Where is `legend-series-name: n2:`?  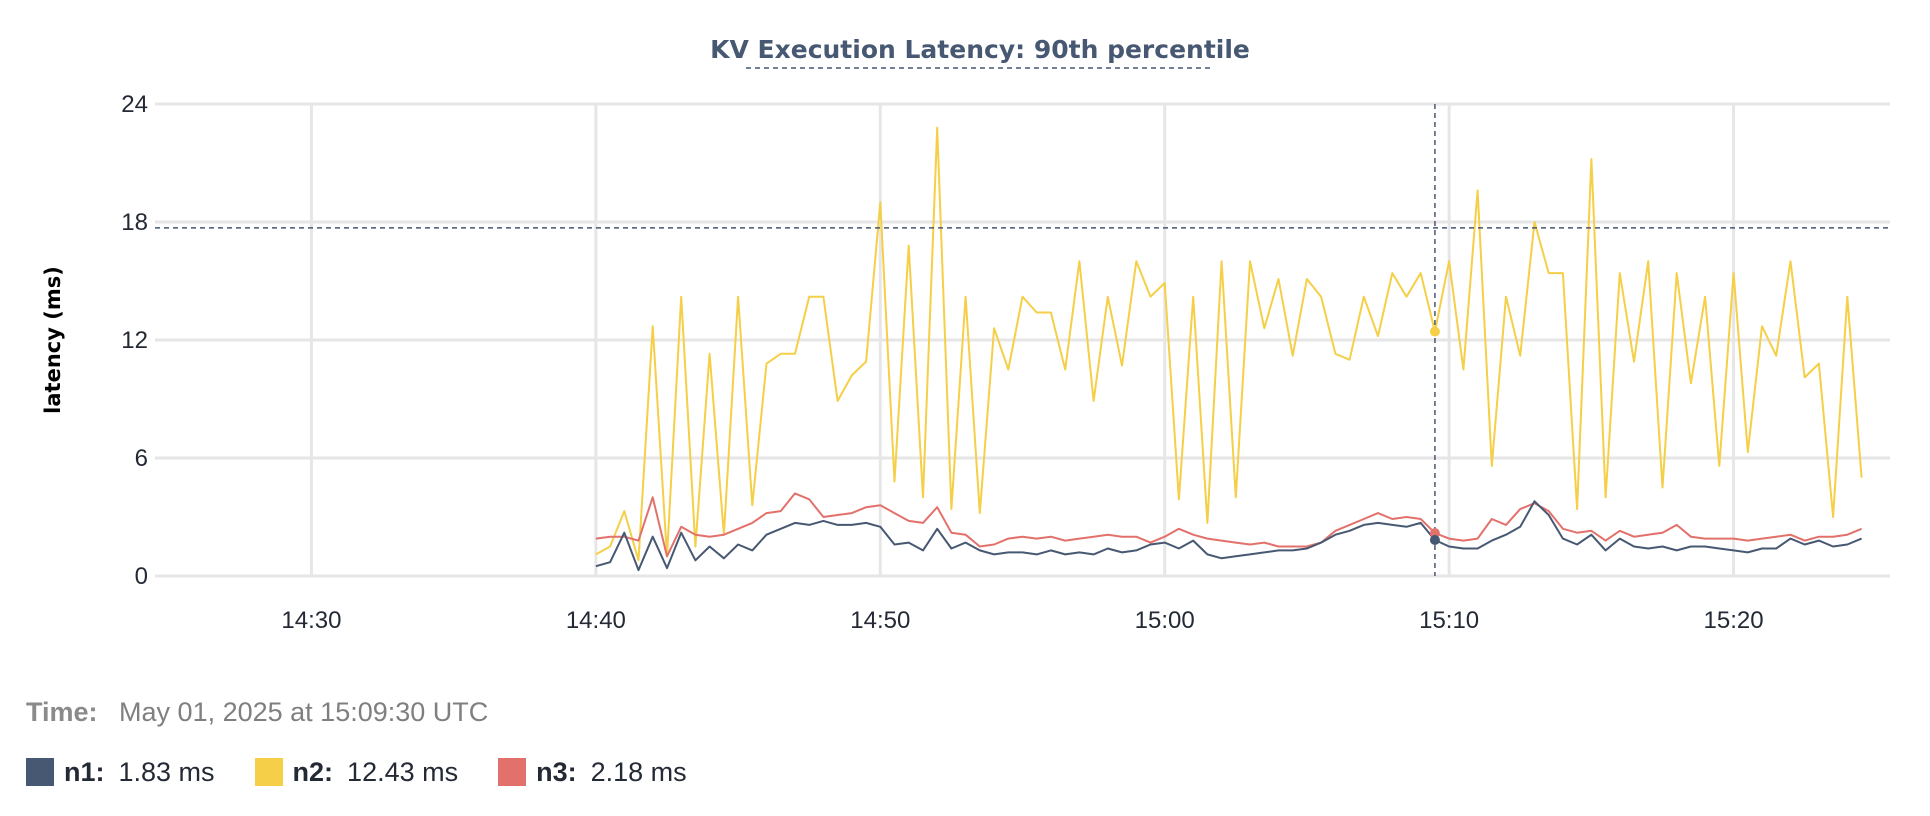 legend-series-name: n2: is located at coordinates (313, 771).